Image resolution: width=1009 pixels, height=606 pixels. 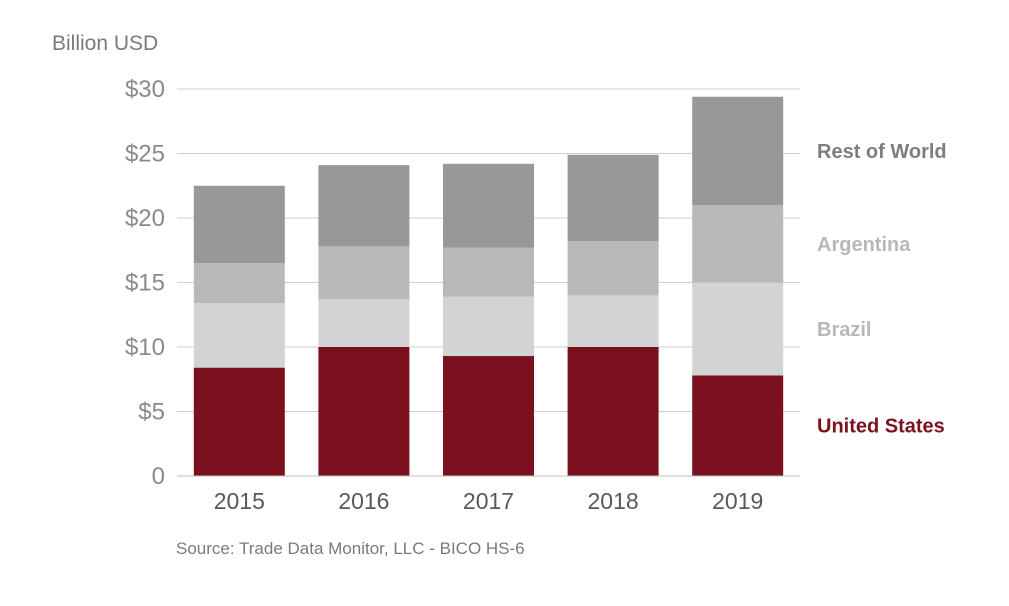 I want to click on y-tick-label: $15, so click(x=145, y=283).